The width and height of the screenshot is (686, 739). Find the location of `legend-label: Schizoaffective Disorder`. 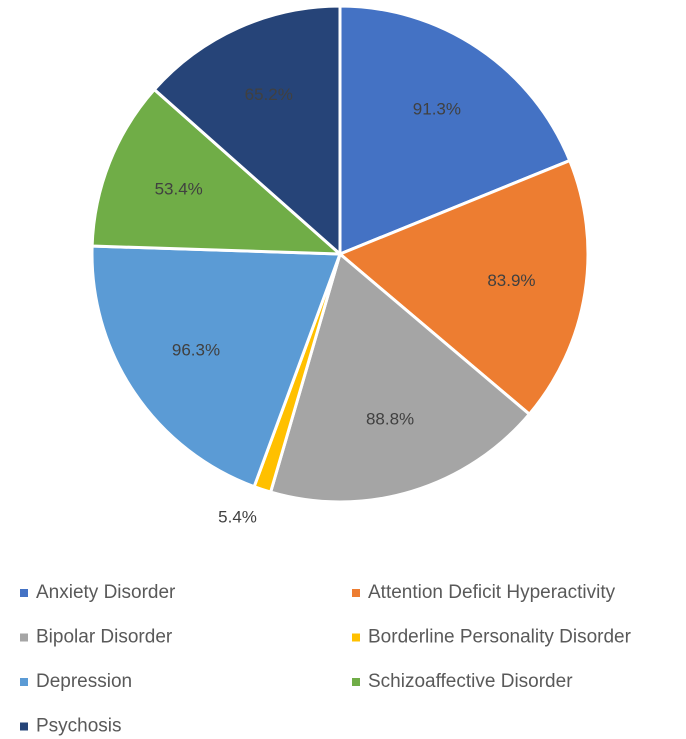

legend-label: Schizoaffective Disorder is located at coordinates (470, 681).